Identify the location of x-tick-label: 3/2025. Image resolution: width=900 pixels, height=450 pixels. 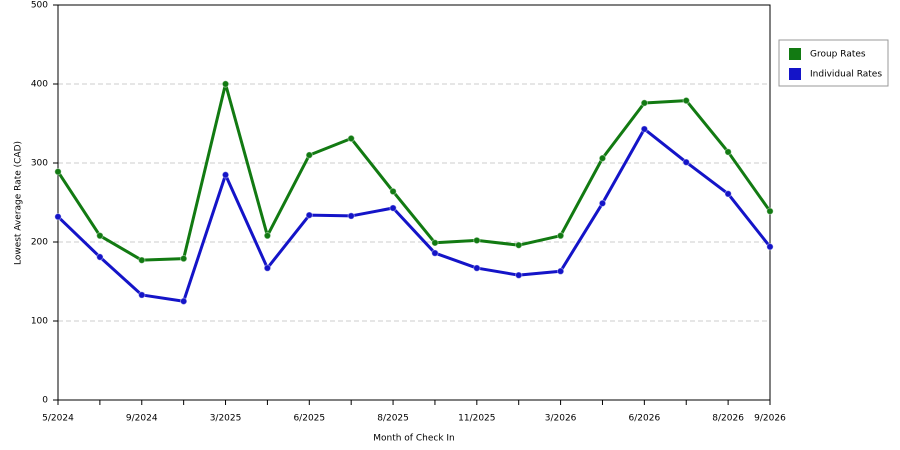
(226, 419).